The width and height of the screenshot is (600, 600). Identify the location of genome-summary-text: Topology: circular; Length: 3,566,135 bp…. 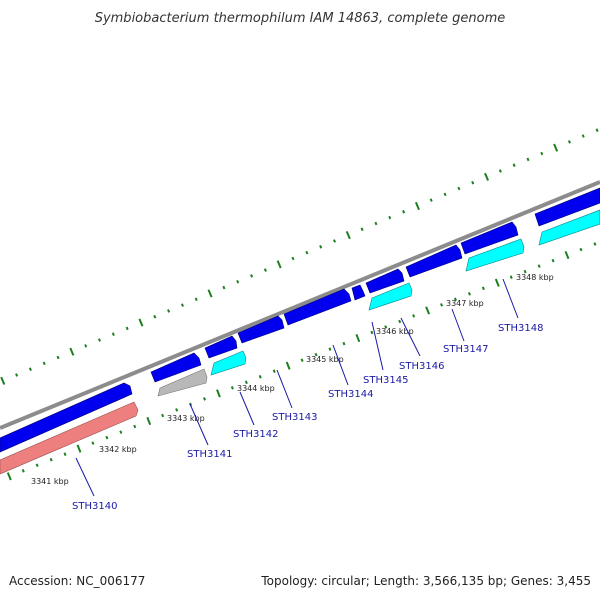
(426, 581).